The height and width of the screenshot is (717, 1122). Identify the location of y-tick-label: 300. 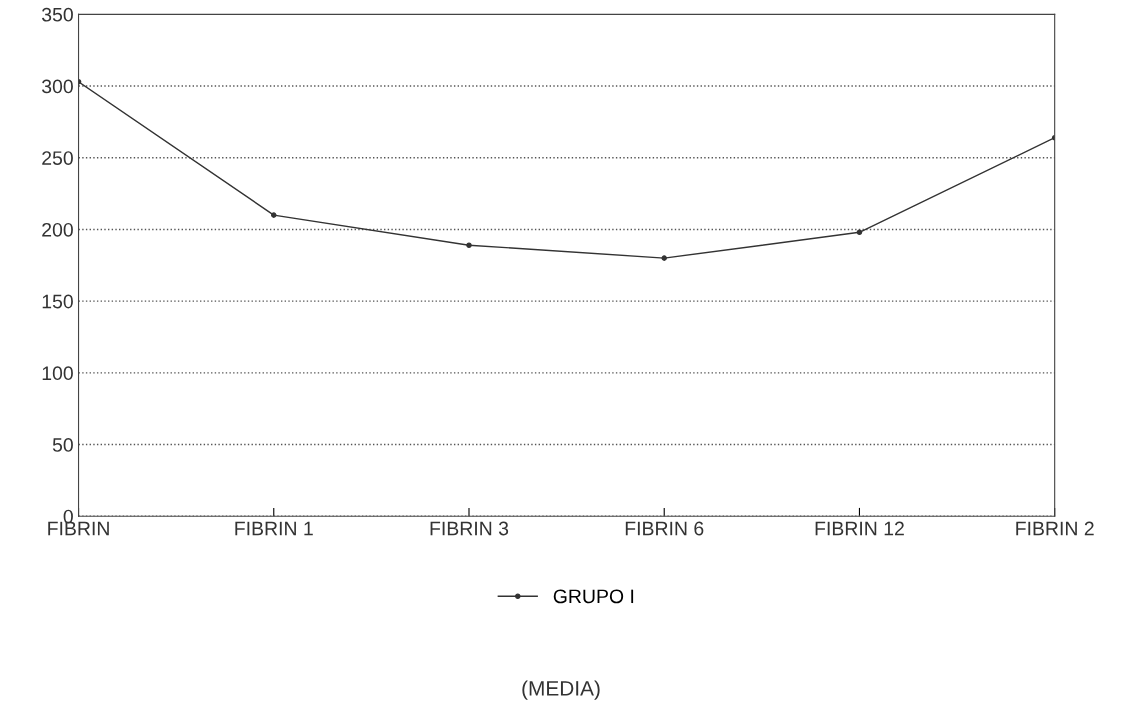
(57, 86).